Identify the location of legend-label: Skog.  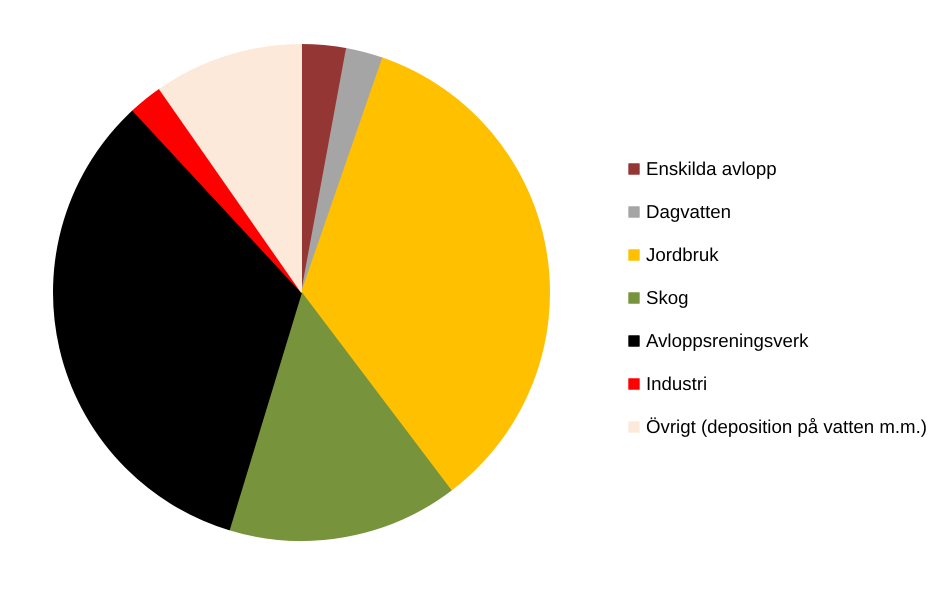
(667, 297).